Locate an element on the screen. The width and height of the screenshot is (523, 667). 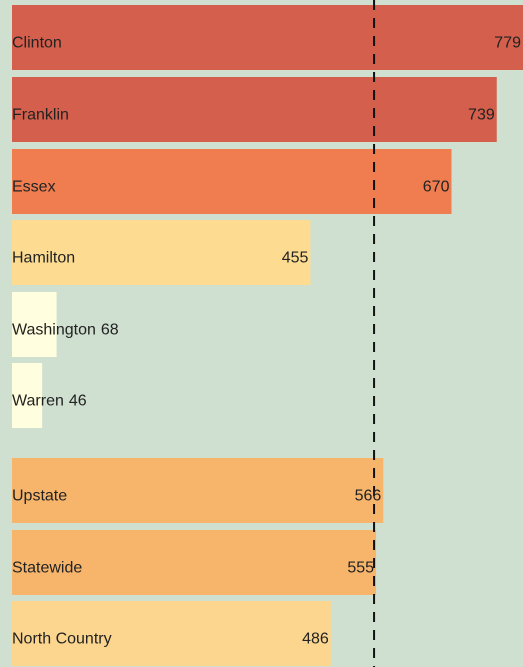
value-label: 486 is located at coordinates (315, 639).